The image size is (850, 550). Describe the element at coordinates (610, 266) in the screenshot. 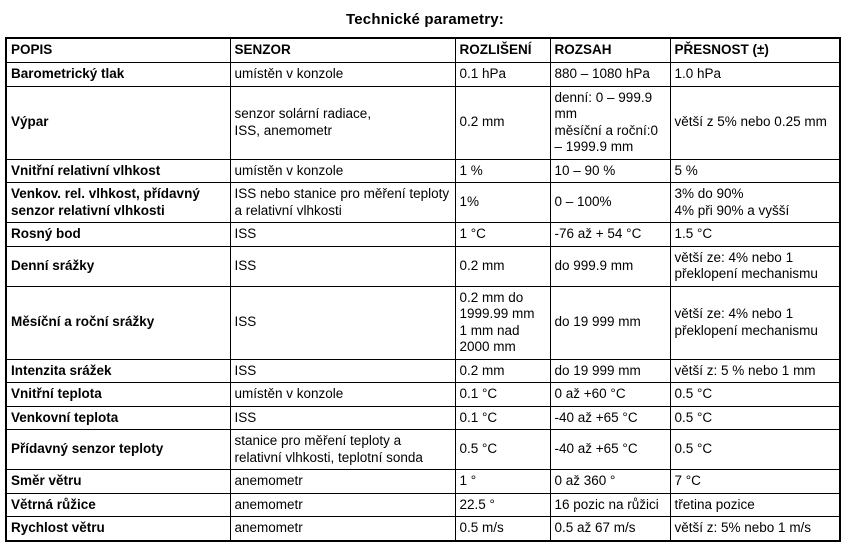

I see `table-cell: do 999.9 mm` at that location.